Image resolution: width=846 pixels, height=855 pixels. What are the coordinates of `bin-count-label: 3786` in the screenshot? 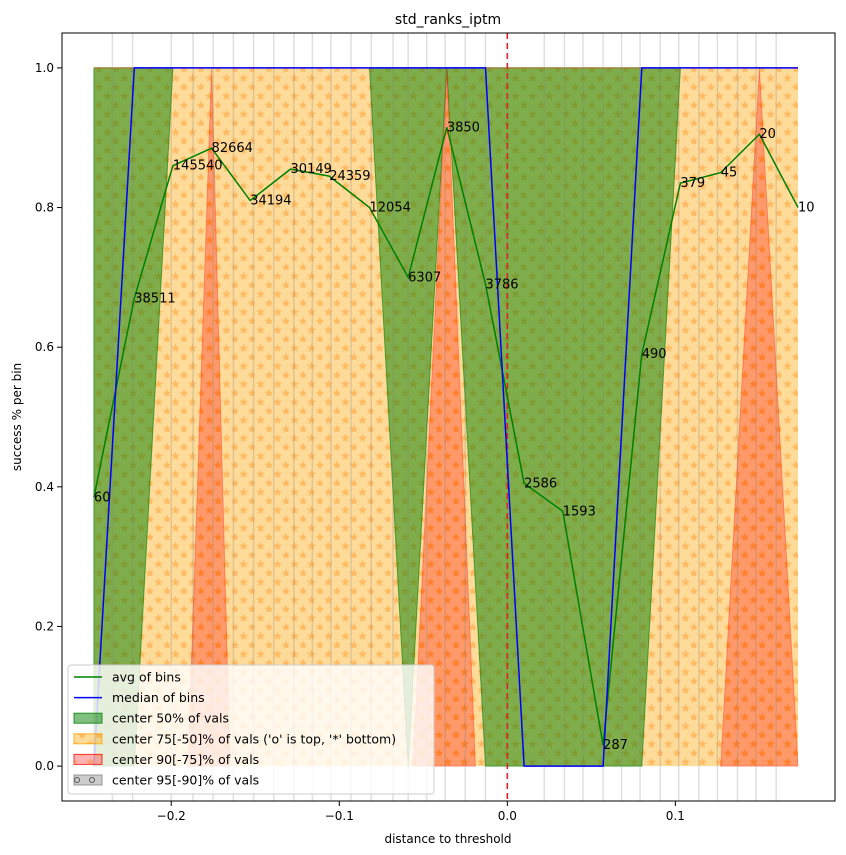 It's located at (501, 284).